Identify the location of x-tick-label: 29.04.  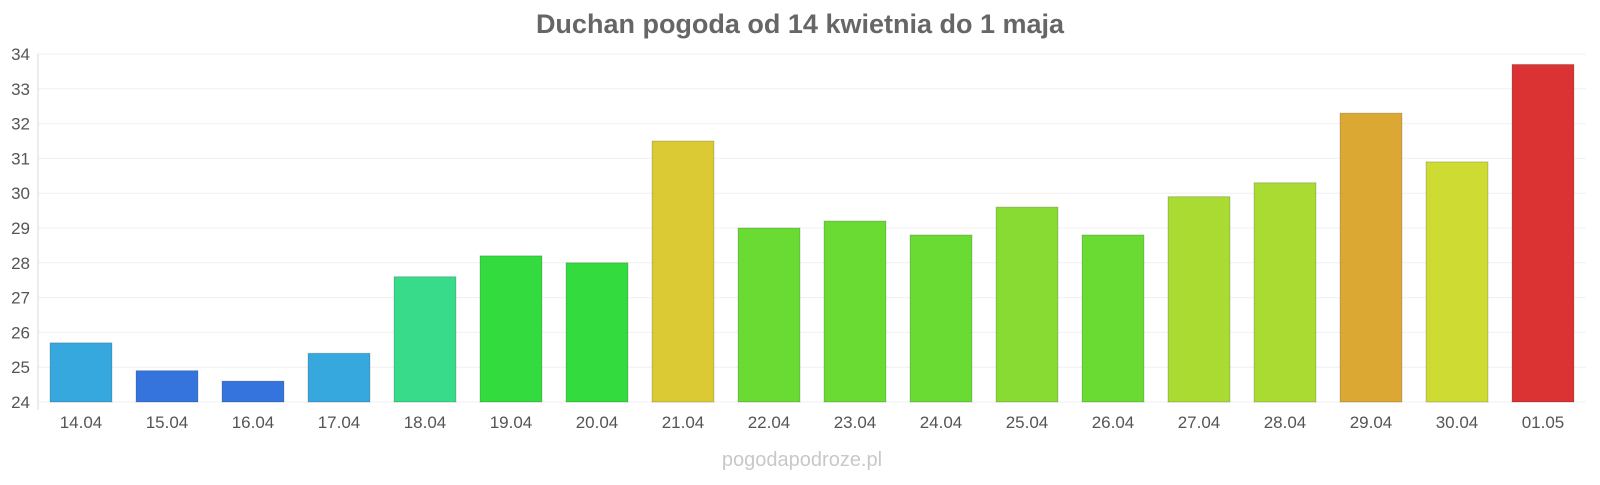
(1371, 422).